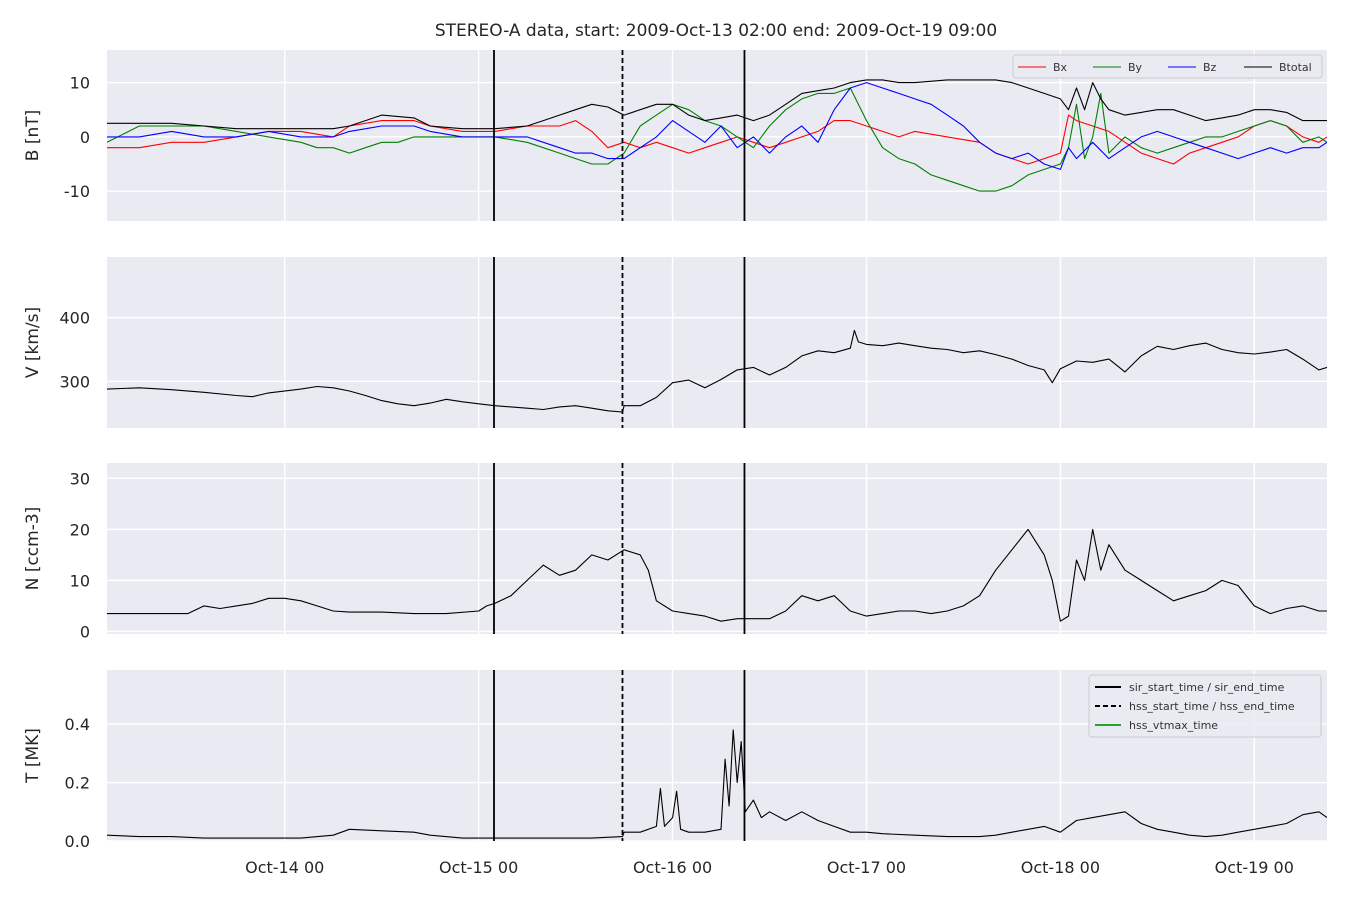 This screenshot has width=1350, height=900. What do you see at coordinates (1207, 687) in the screenshot?
I see `legend-events-label-0: sir_start_time / sir_end_time` at bounding box center [1207, 687].